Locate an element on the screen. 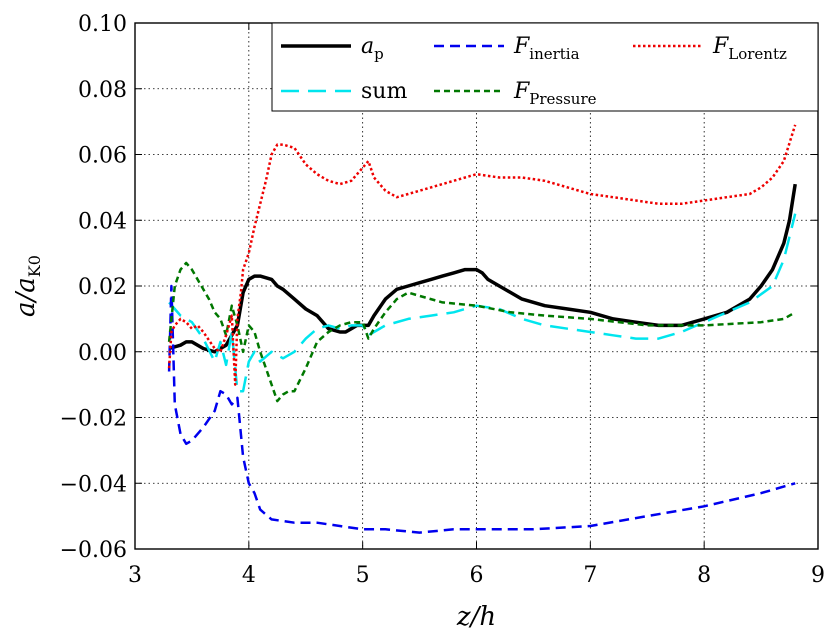 The height and width of the screenshot is (639, 830). legend-label: sum is located at coordinates (384, 91).